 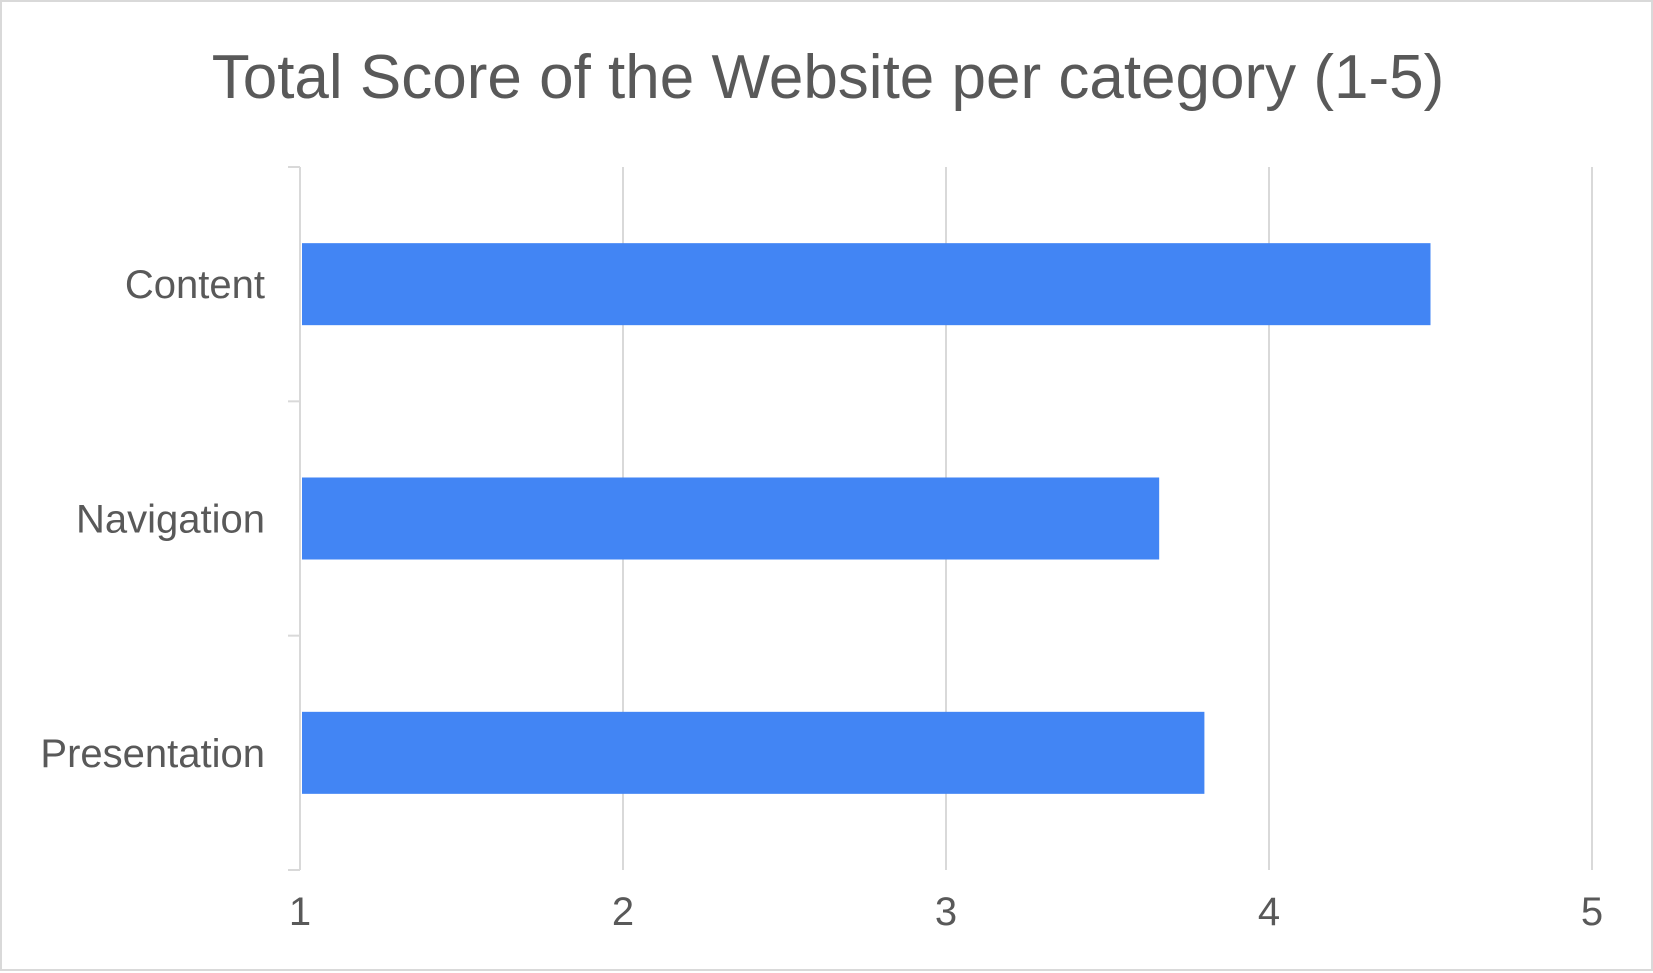 I want to click on x-tick-label-3: 3, so click(x=946, y=912).